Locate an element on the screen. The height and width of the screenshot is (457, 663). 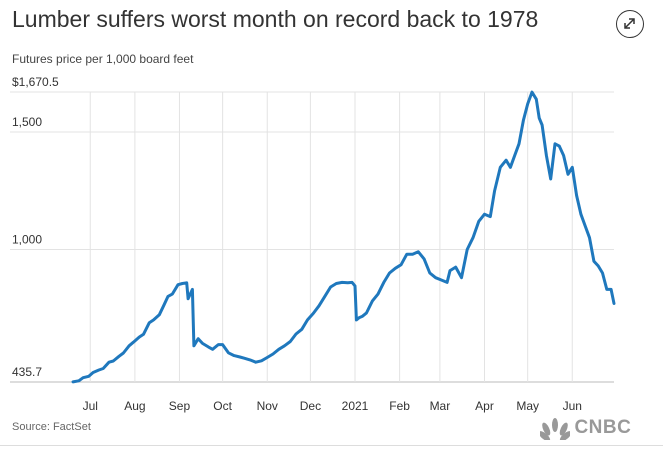
expand-button is located at coordinates (630, 24).